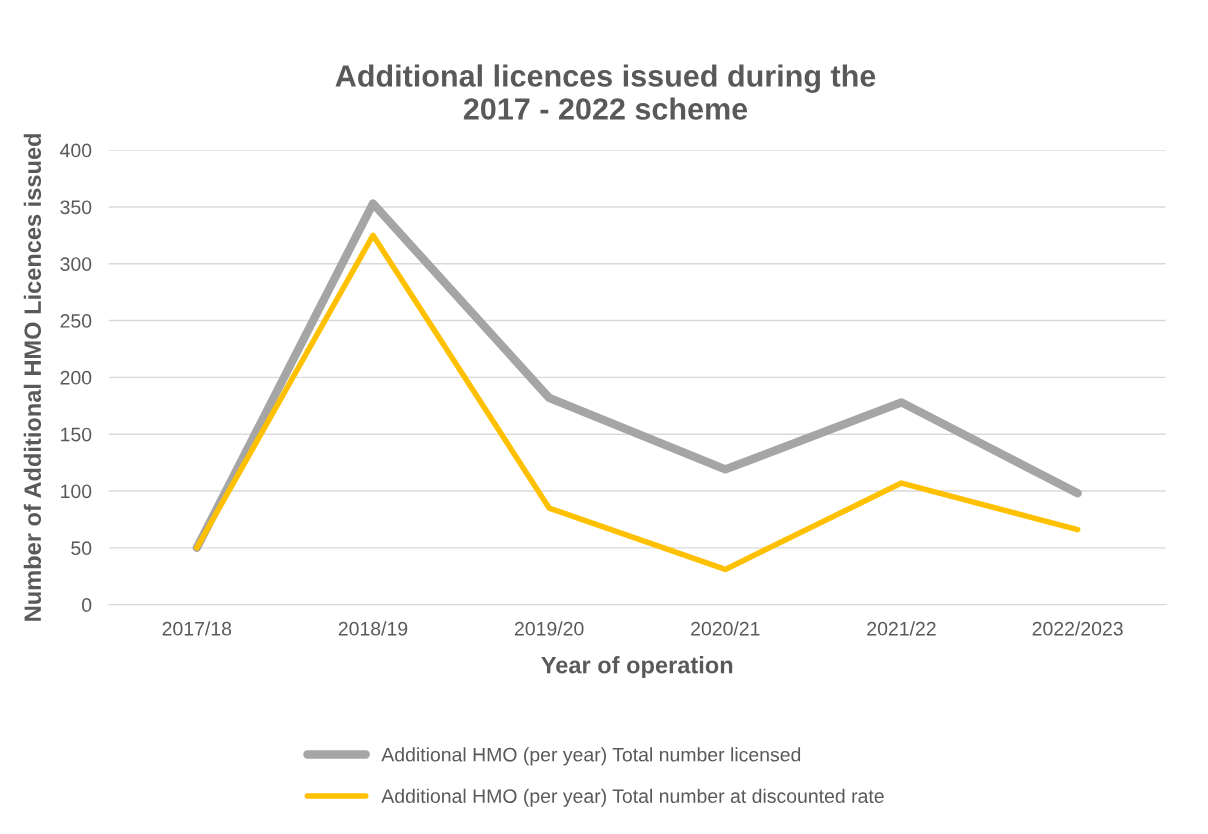 This screenshot has width=1208, height=834. Describe the element at coordinates (605, 92) in the screenshot. I see `chart-title: Additional licences issued during the 2017 - 2022 scheme` at that location.